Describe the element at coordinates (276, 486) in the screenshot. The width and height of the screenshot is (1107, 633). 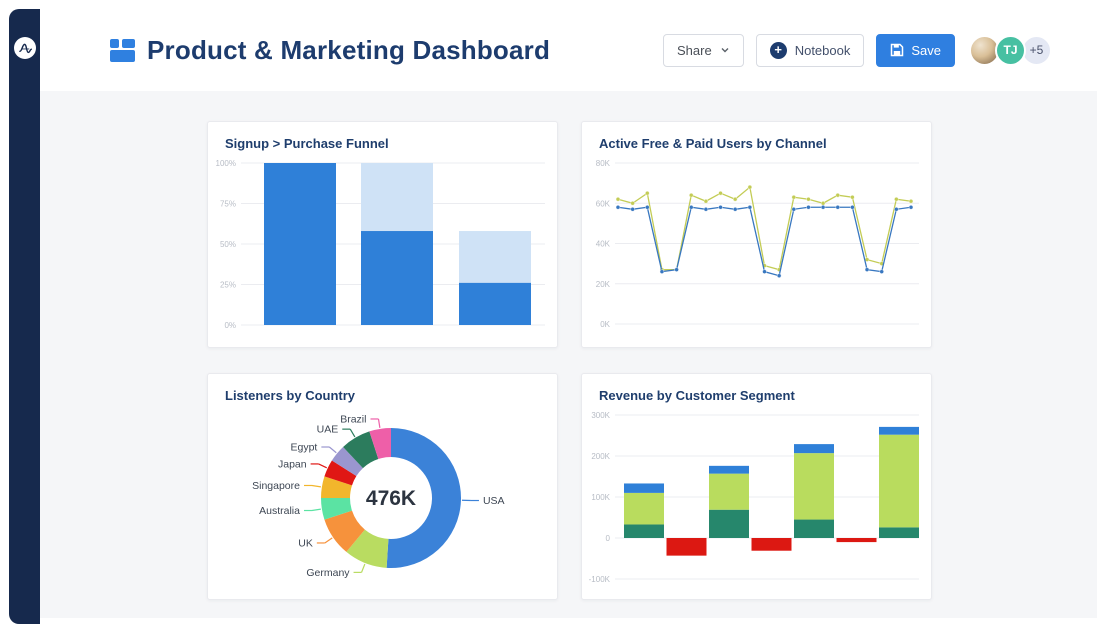
I see `svg-text: Singapore` at that location.